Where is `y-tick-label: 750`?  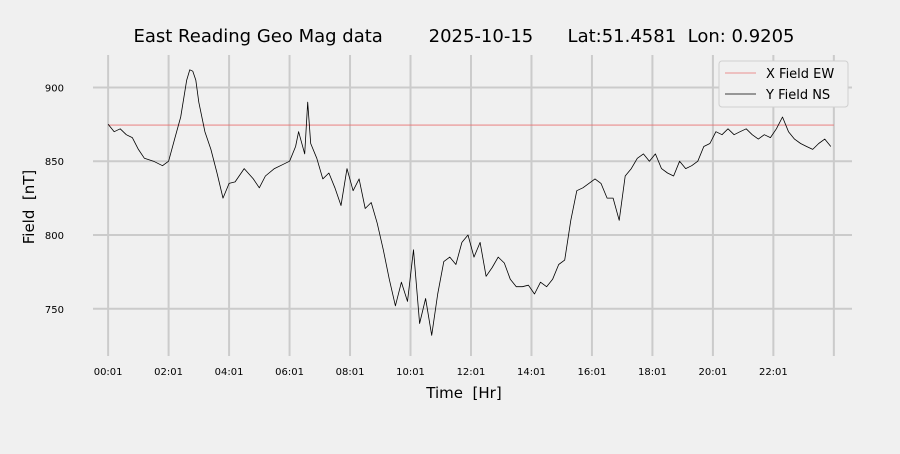 y-tick-label: 750 is located at coordinates (54, 310).